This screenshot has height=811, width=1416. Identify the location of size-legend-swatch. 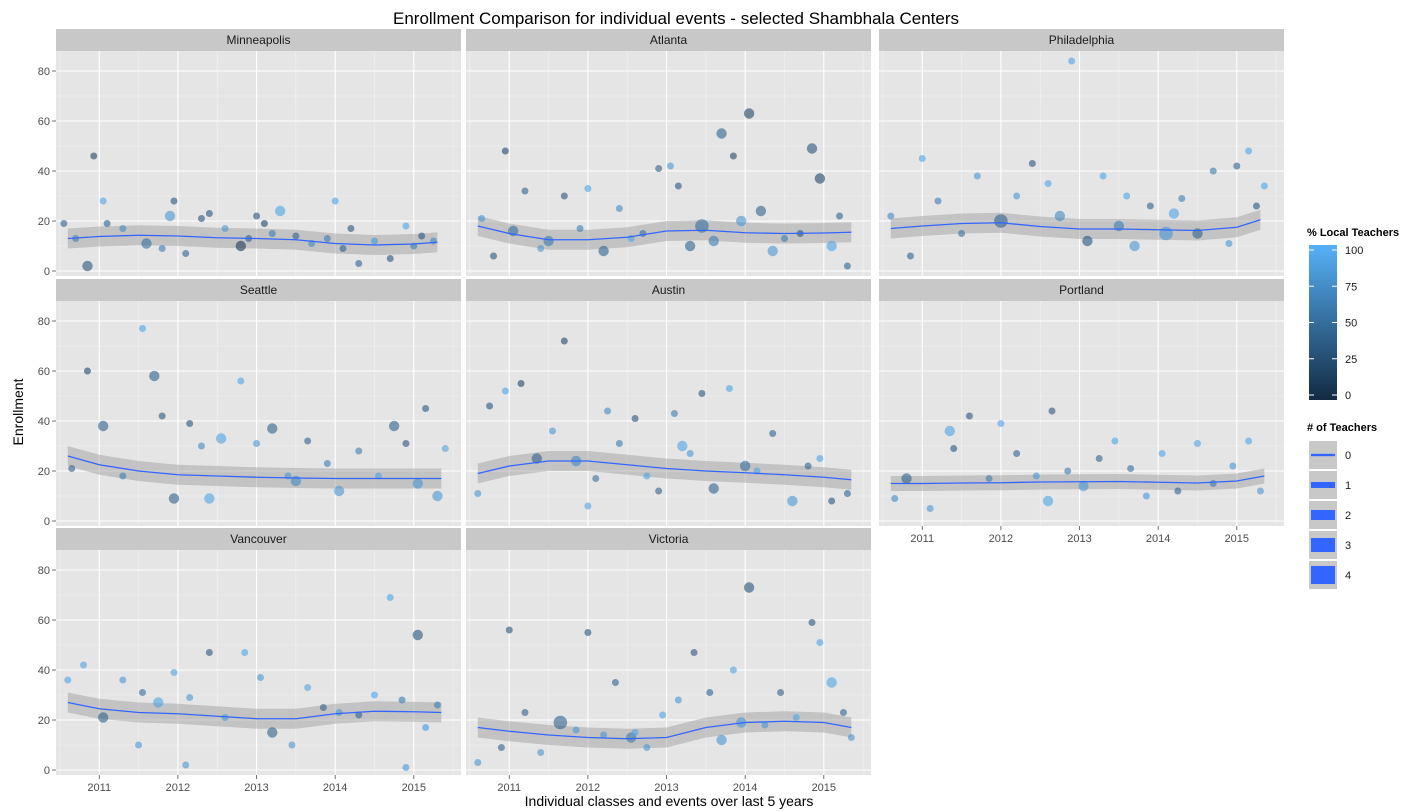
(1323, 485).